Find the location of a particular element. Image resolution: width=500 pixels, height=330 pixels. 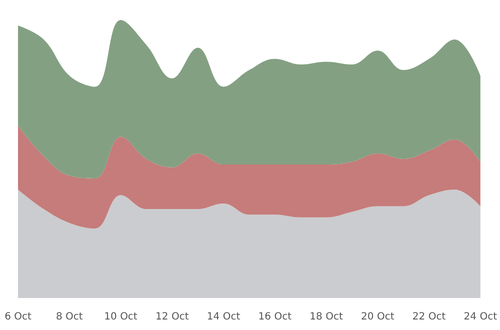

x-tick-label: 16 Oct is located at coordinates (275, 317).